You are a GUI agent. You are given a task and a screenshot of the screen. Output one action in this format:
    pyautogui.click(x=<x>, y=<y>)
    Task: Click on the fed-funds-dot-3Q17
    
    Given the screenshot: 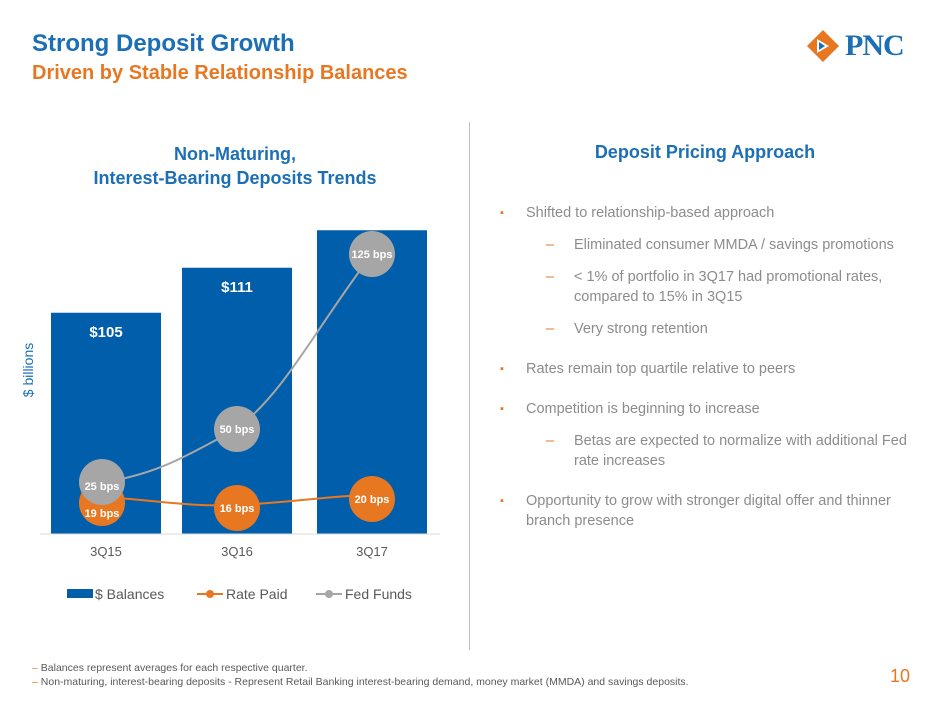 What is the action you would take?
    pyautogui.click(x=372, y=254)
    